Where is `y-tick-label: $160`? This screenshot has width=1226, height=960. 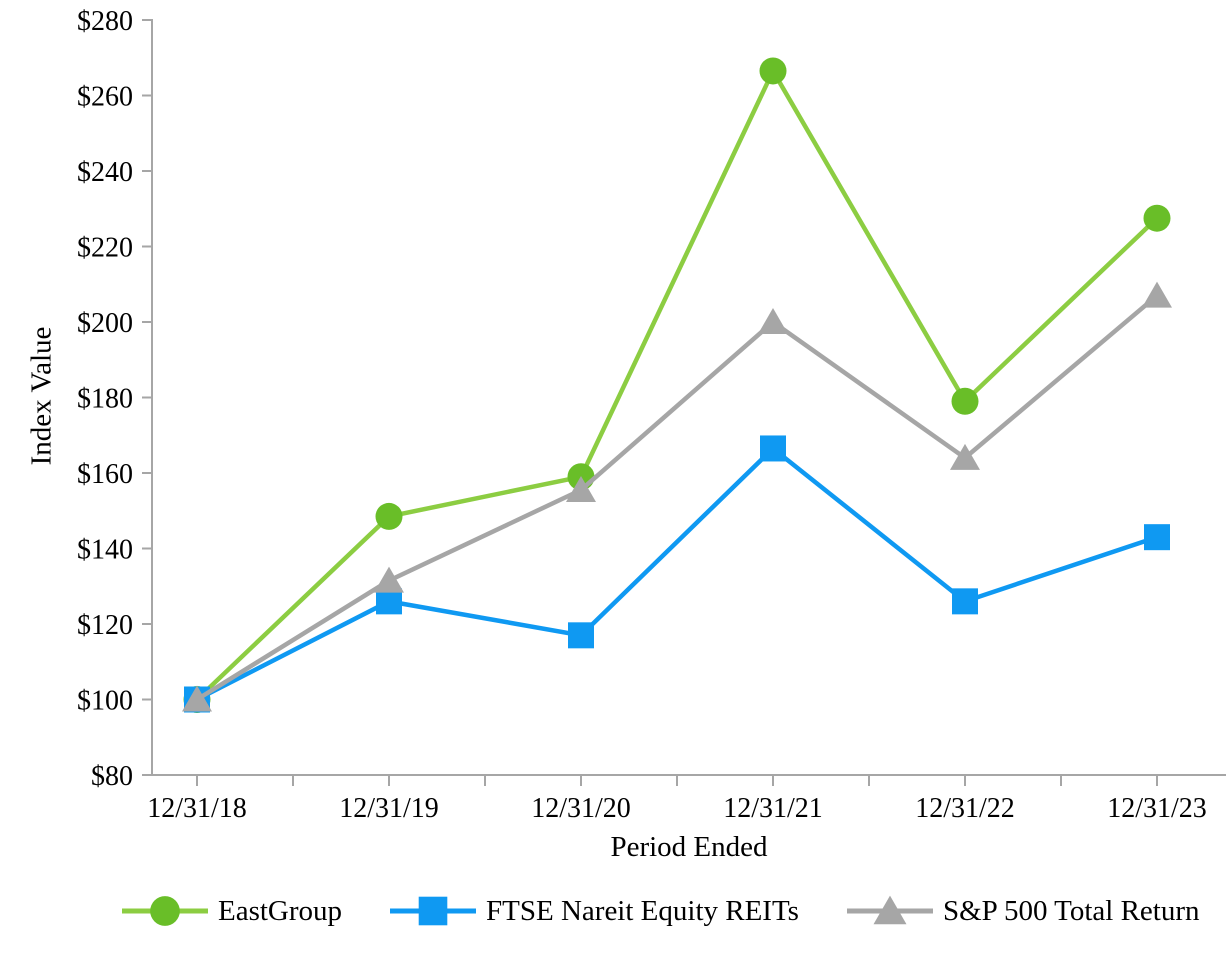
y-tick-label: $160 is located at coordinates (105, 474).